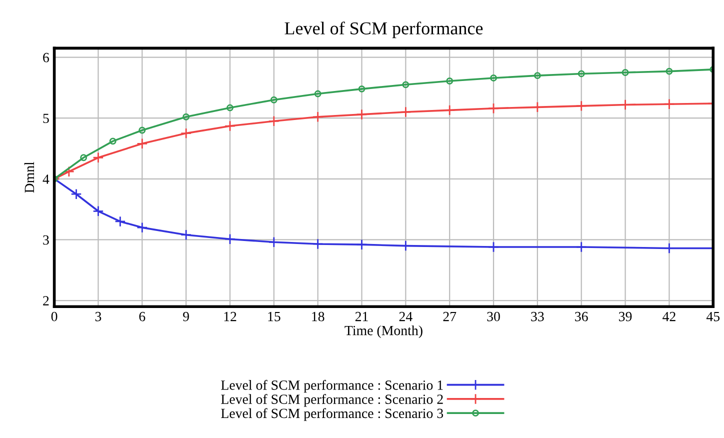 The width and height of the screenshot is (724, 438). What do you see at coordinates (669, 317) in the screenshot?
I see `x-tick-label: 42` at bounding box center [669, 317].